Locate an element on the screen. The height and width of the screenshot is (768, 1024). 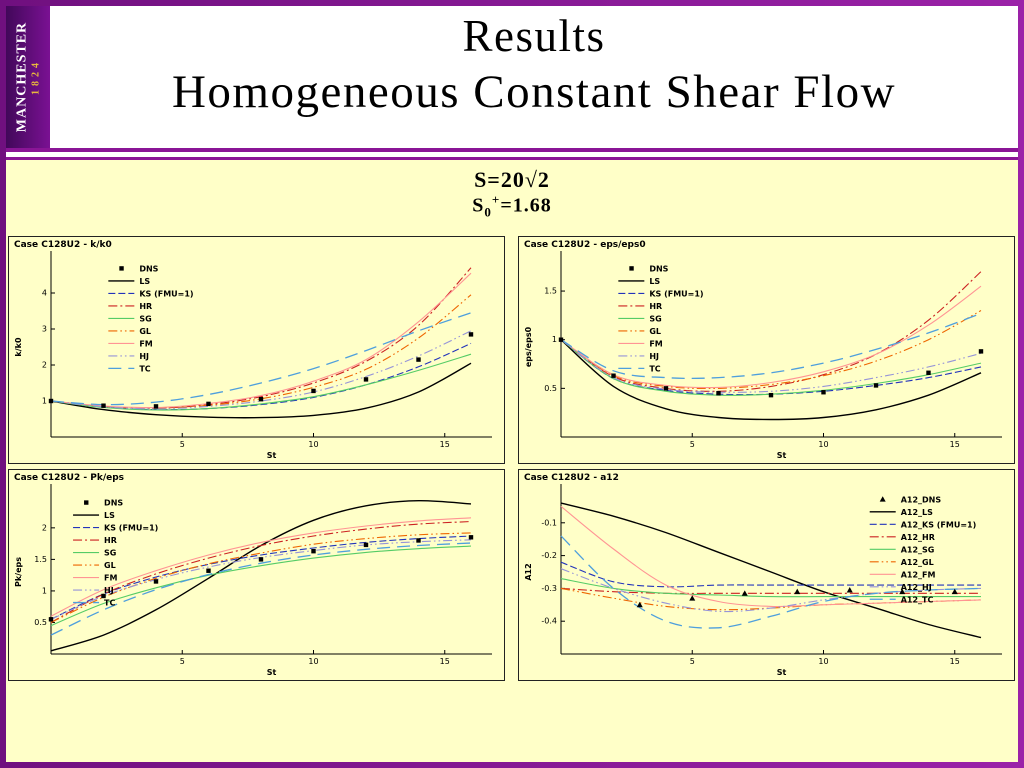
svg-text: A12_HR is located at coordinates (918, 537).